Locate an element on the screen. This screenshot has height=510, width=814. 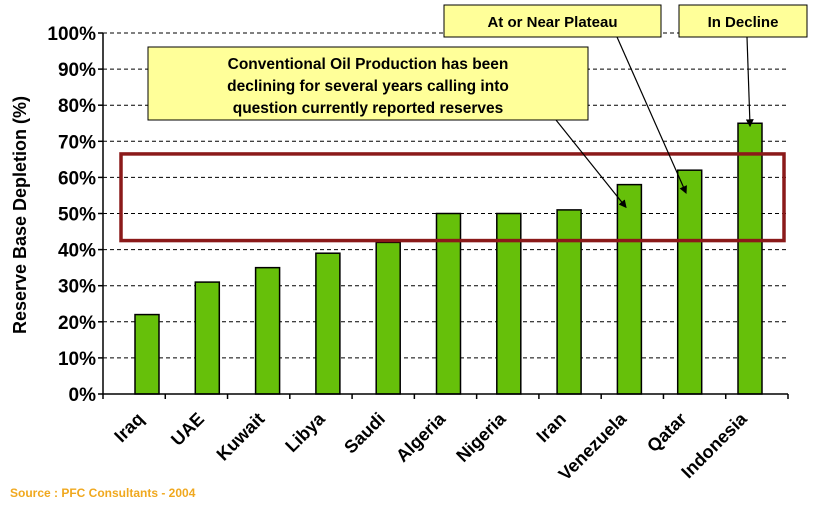
annotation-text: At or Near Plateau is located at coordinates (552, 22).